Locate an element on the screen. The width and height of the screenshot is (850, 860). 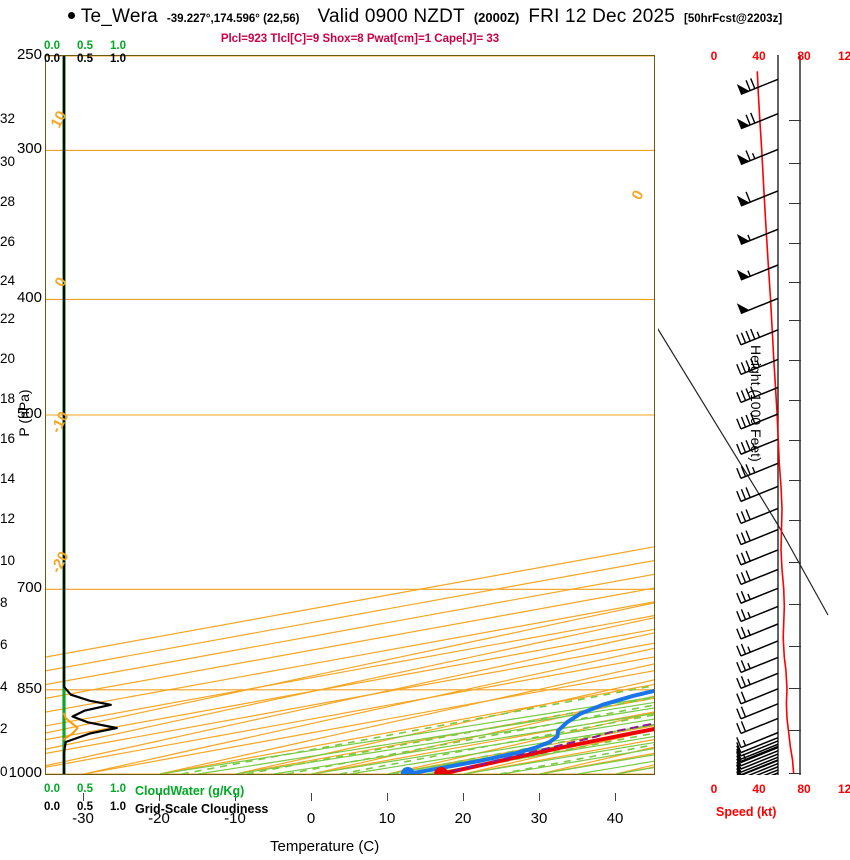
temperature-tick-40: 40 is located at coordinates (615, 818).